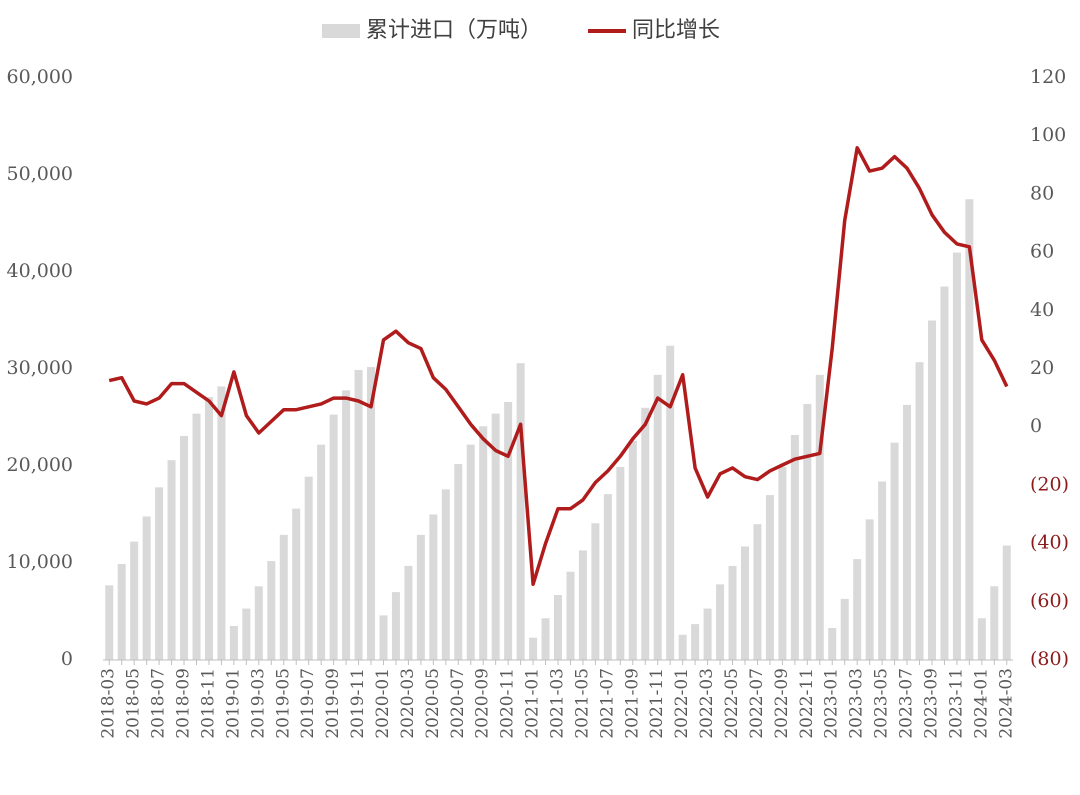  I want to click on y2-tick-label: (60), so click(1049, 601).